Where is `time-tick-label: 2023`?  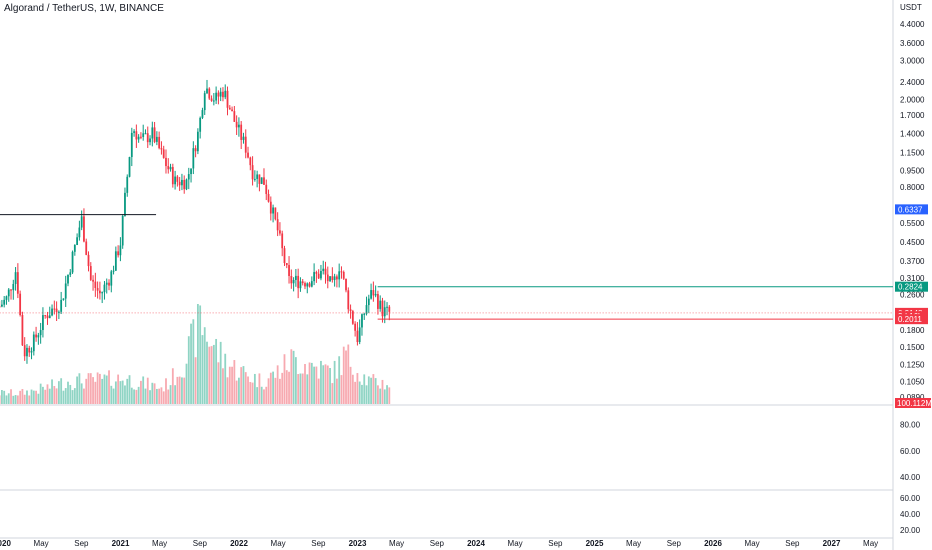 time-tick-label: 2023 is located at coordinates (358, 543).